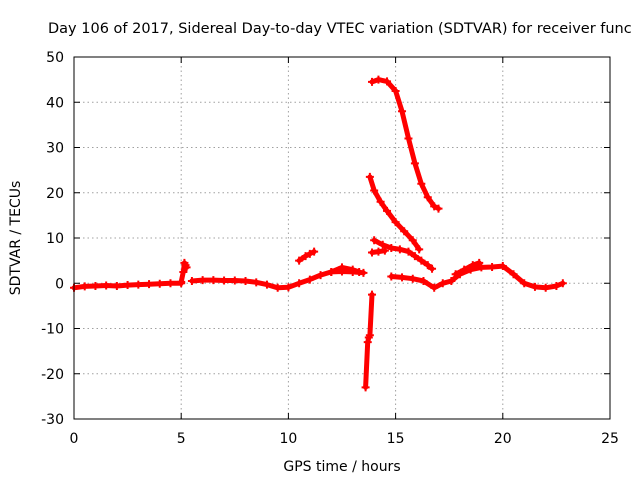 The width and height of the screenshot is (640, 480). What do you see at coordinates (610, 439) in the screenshot?
I see `x-tick-label: 25` at bounding box center [610, 439].